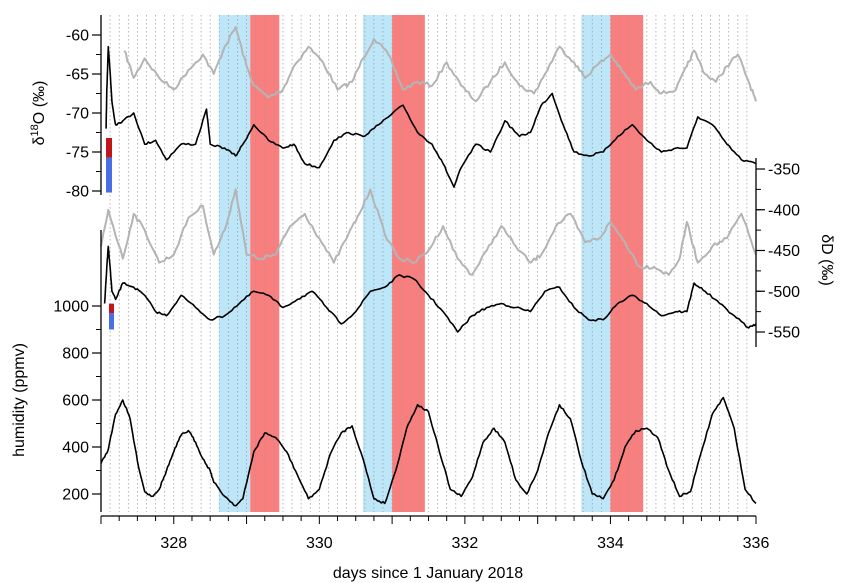 The height and width of the screenshot is (583, 842). What do you see at coordinates (19, 400) in the screenshot?
I see `humidity-axis-title: humidity (ppmv)` at bounding box center [19, 400].